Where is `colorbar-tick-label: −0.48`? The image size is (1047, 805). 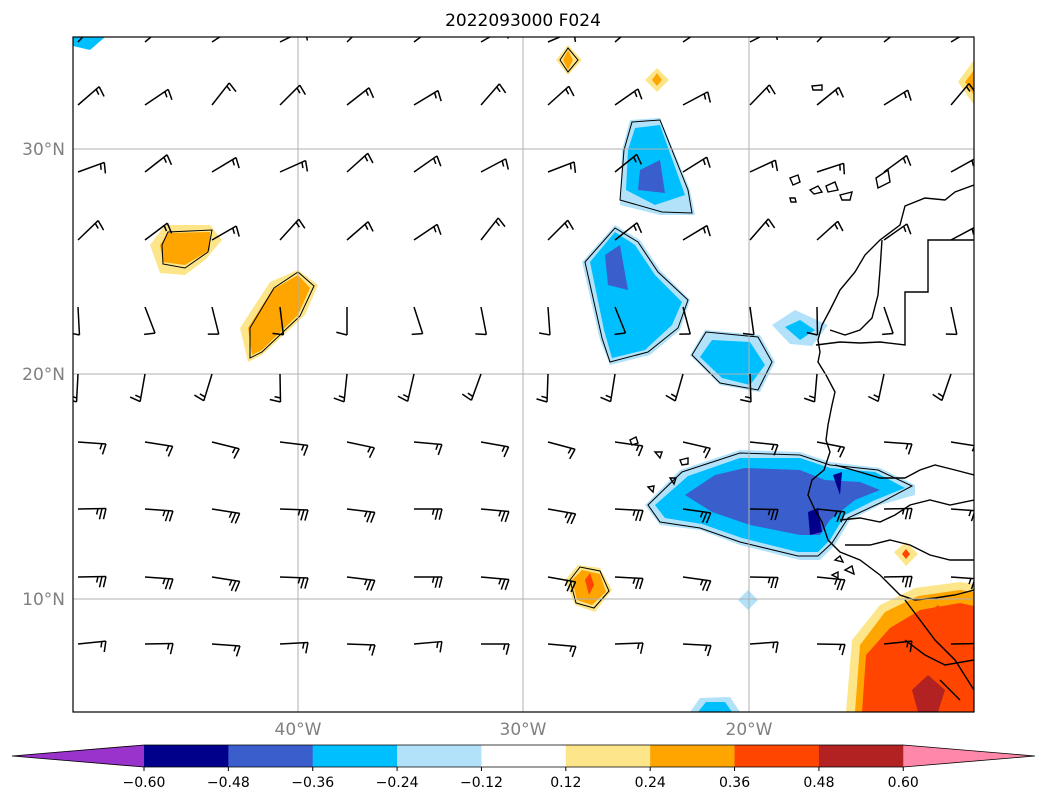
colorbar-tick-label: −0.48 is located at coordinates (228, 783).